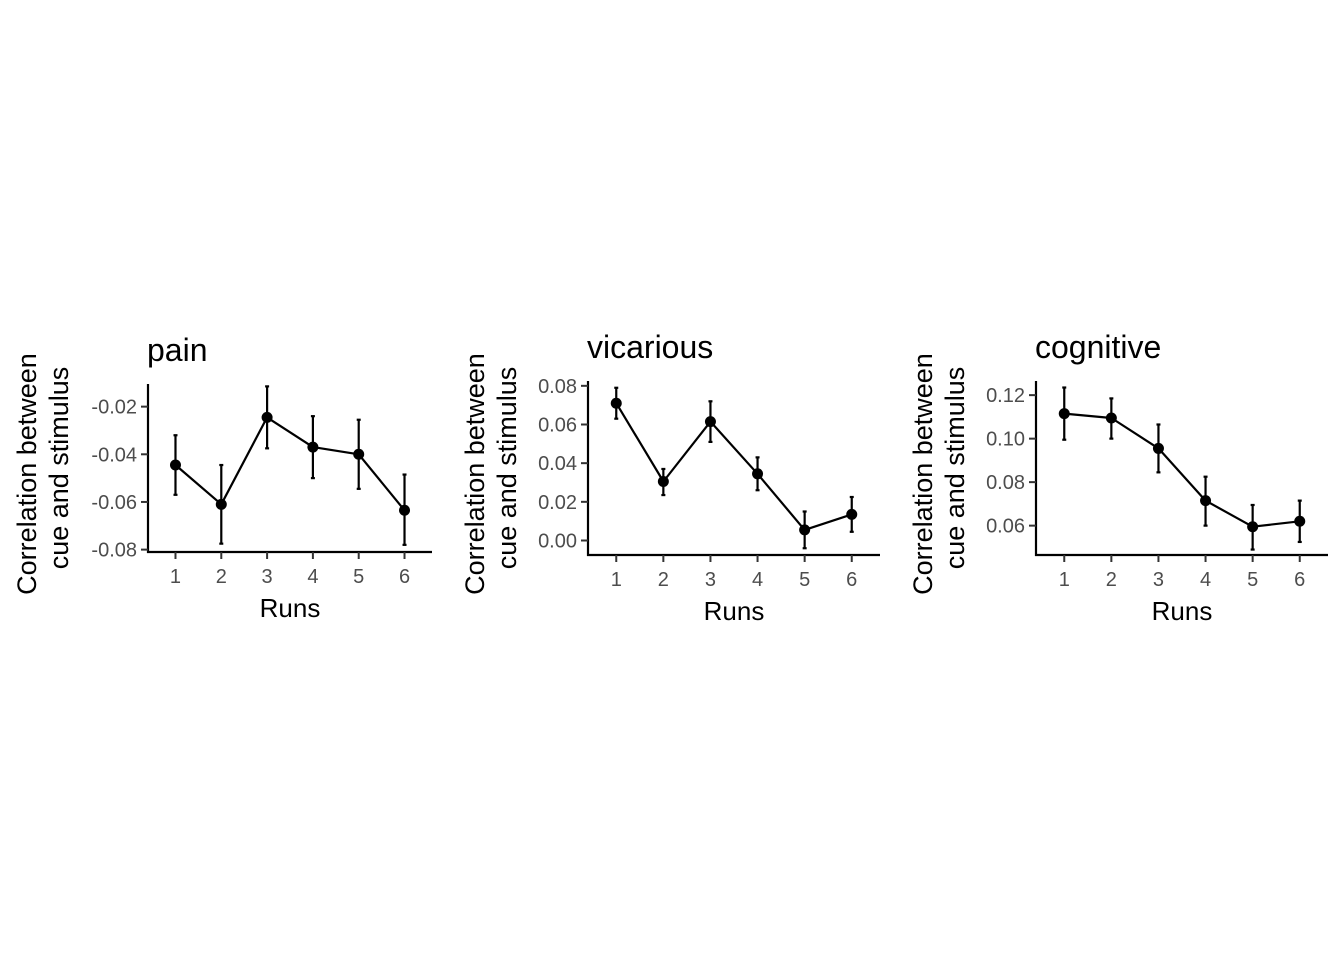 The width and height of the screenshot is (1344, 960). What do you see at coordinates (114, 455) in the screenshot?
I see `y-tick-label: -0.04` at bounding box center [114, 455].